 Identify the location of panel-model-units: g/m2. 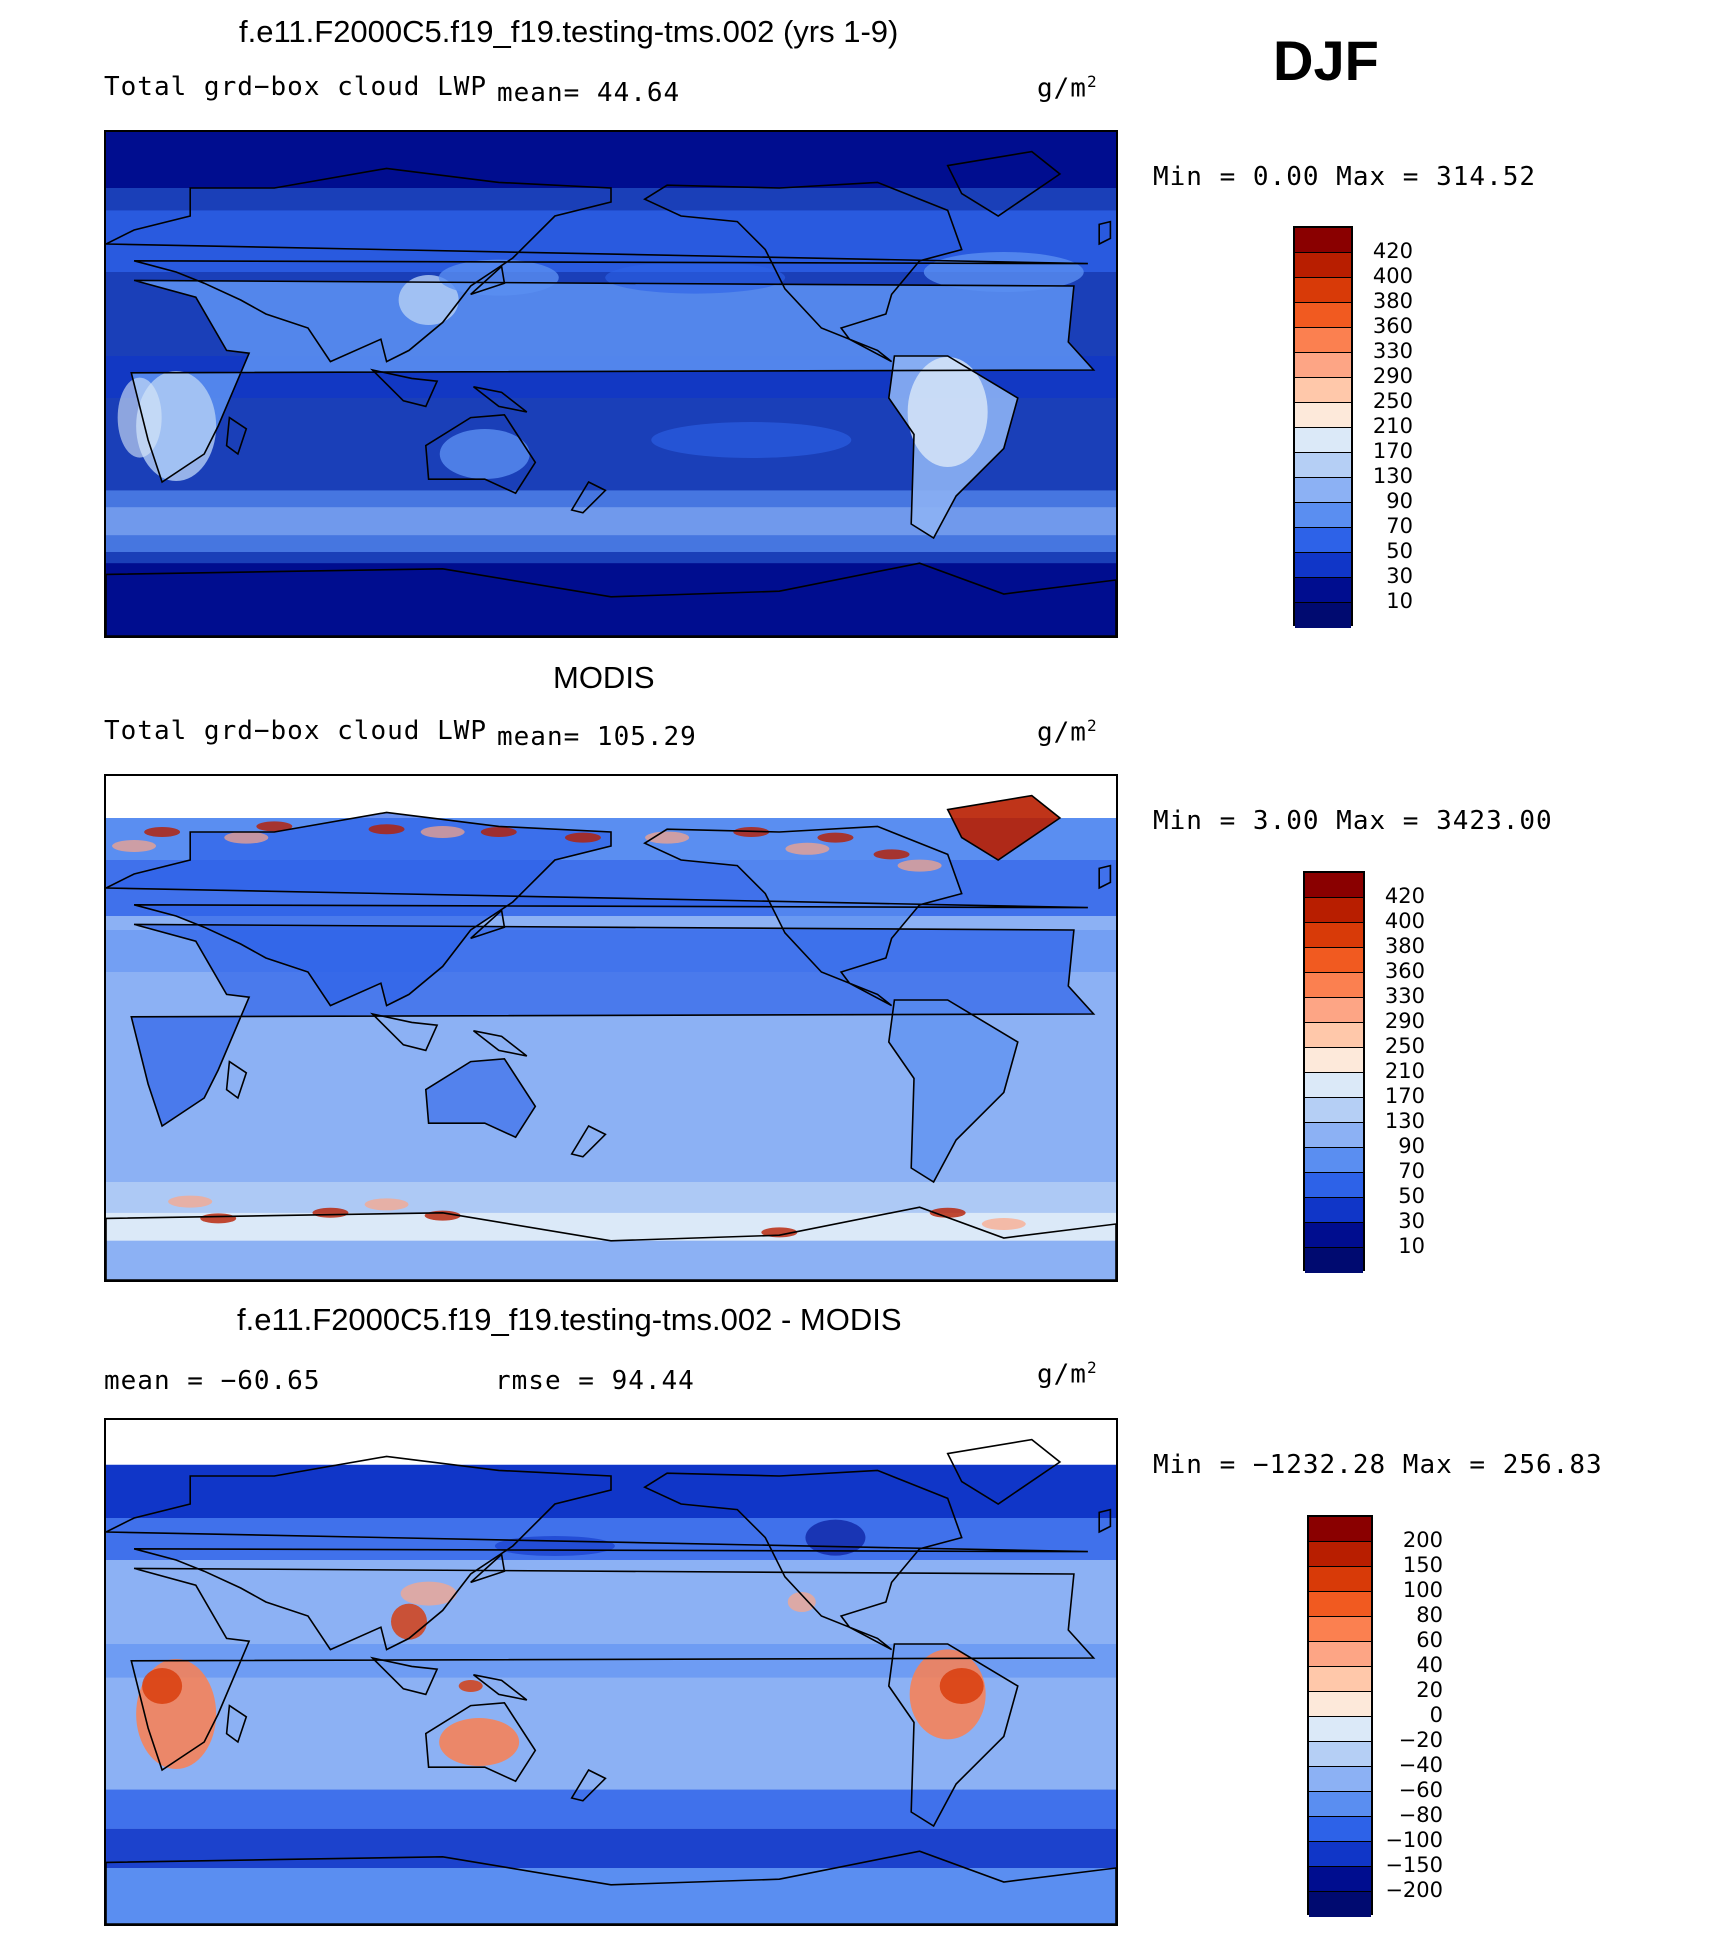
(1067, 88).